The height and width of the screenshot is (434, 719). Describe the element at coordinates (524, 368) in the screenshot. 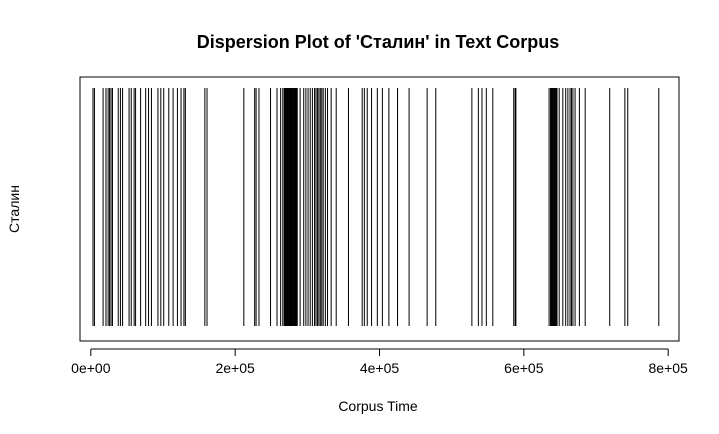

I see `x-tick-label: 6e+05` at that location.